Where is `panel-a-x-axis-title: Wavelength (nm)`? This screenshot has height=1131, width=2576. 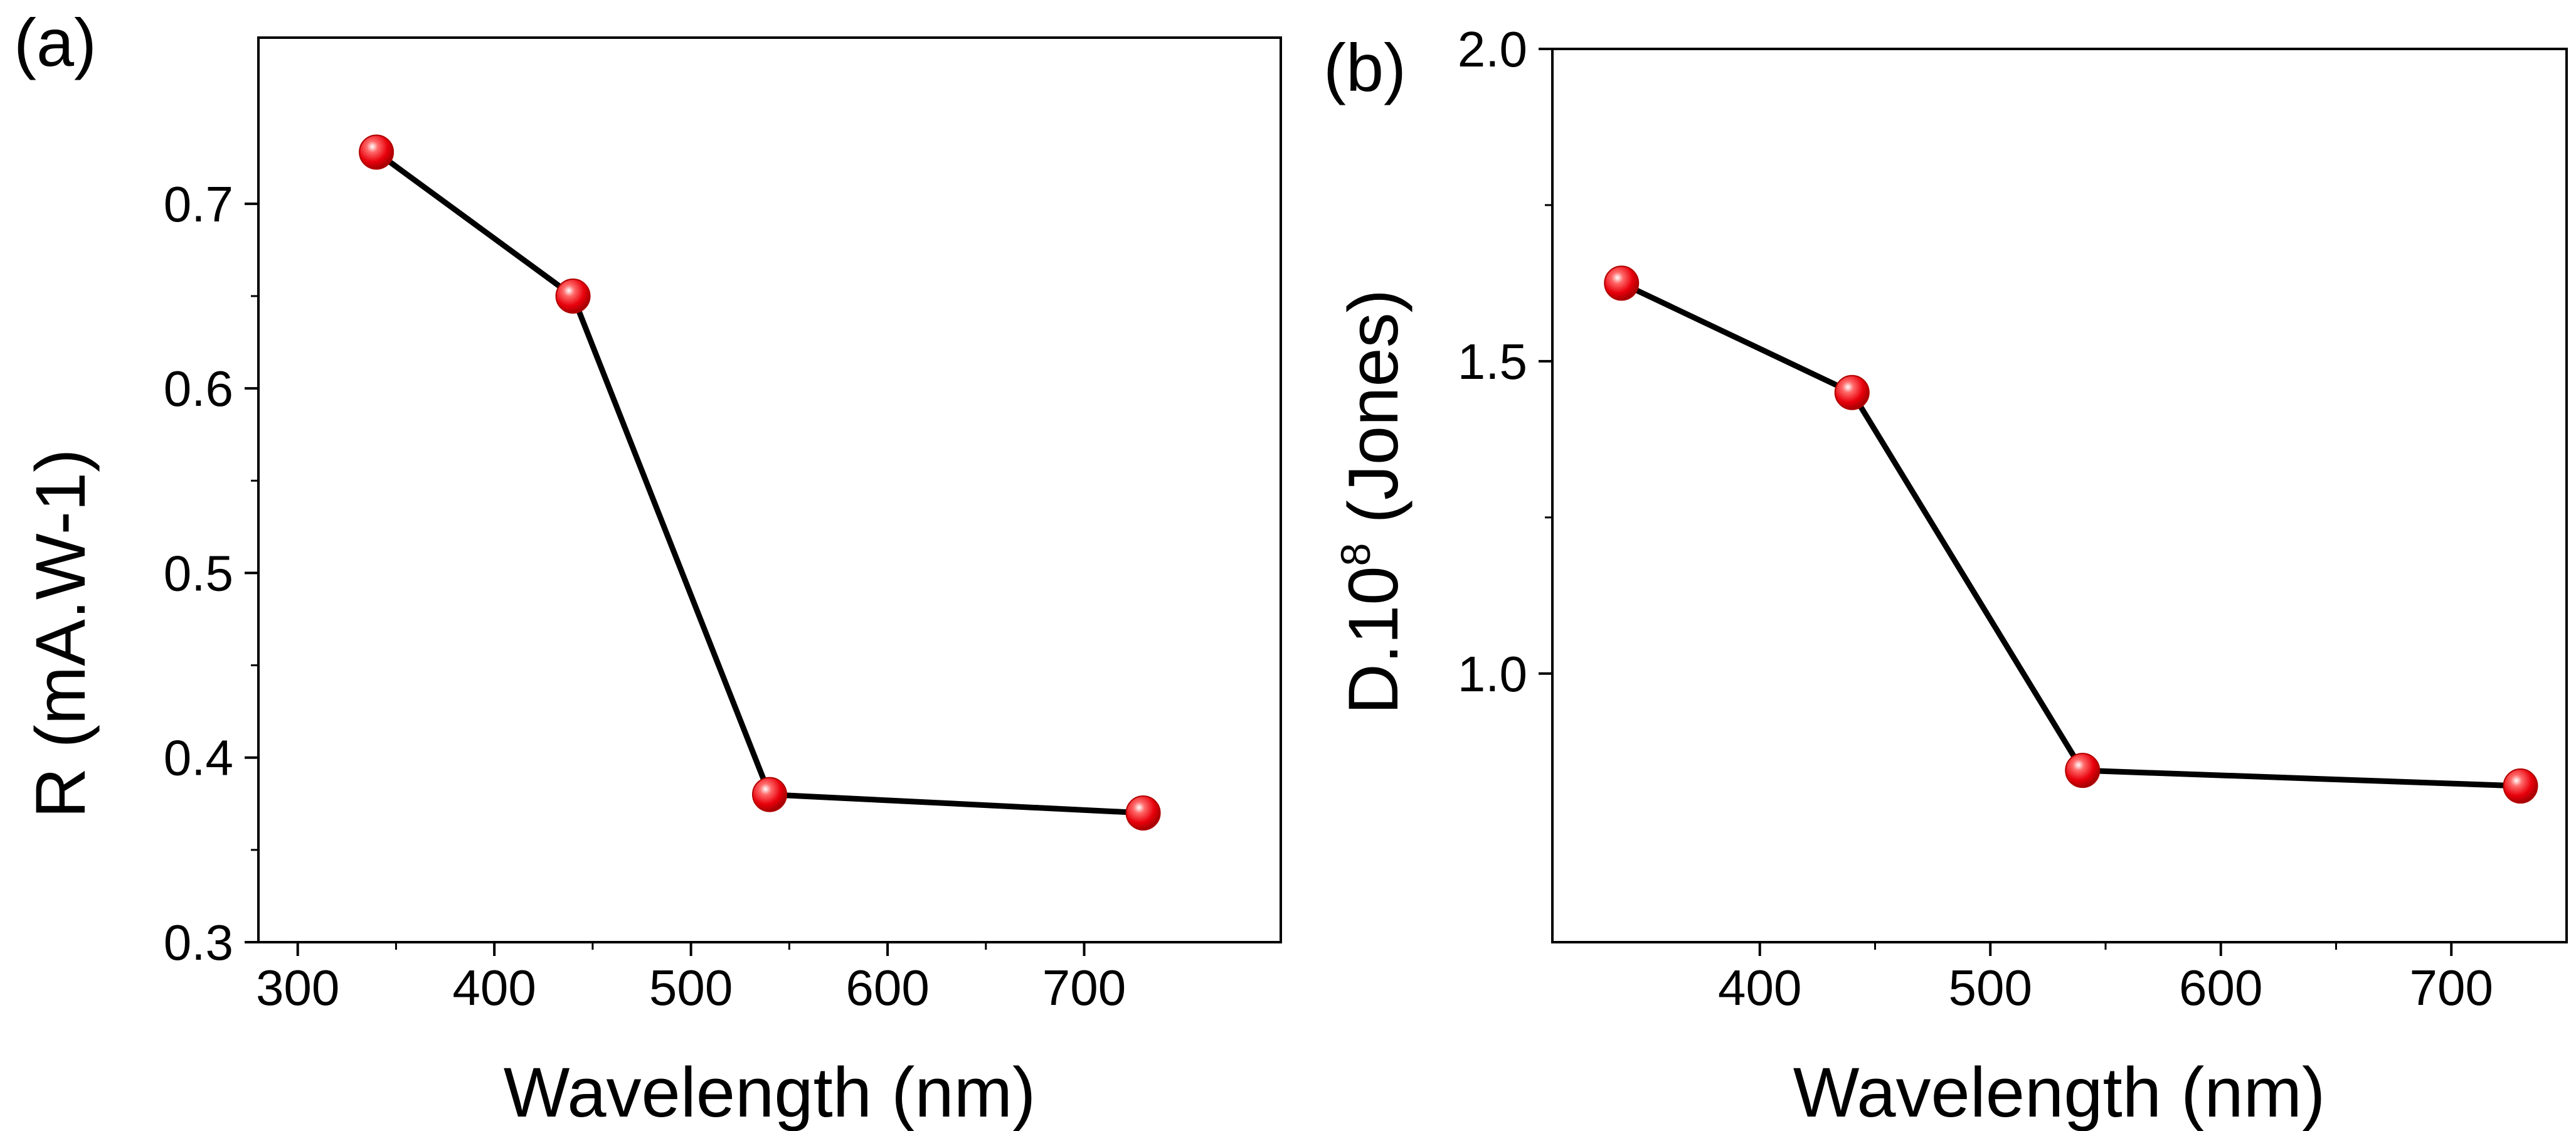 panel-a-x-axis-title: Wavelength (nm) is located at coordinates (770, 1092).